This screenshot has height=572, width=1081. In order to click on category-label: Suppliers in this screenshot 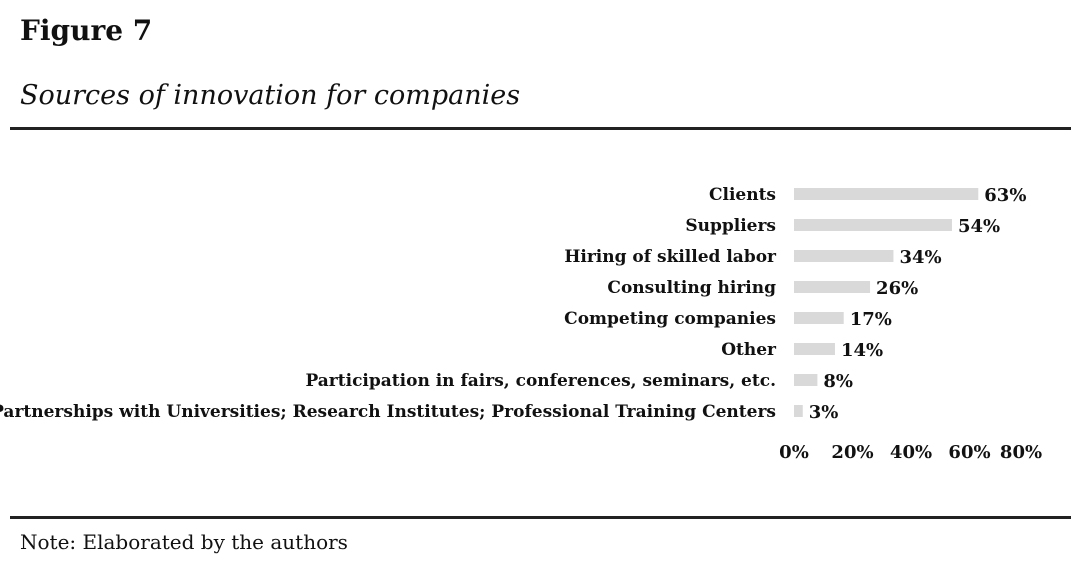, I will do `click(730, 226)`.